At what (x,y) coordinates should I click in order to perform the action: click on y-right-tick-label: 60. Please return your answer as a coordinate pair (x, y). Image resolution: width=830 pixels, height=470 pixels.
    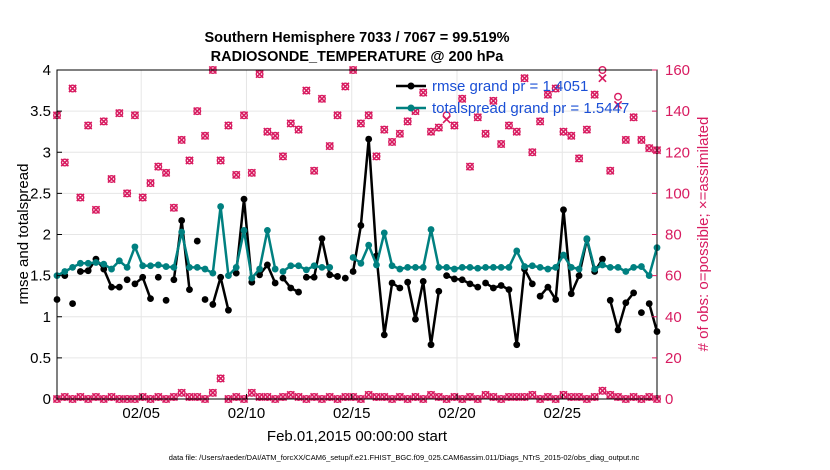
    Looking at the image, I should click on (673, 276).